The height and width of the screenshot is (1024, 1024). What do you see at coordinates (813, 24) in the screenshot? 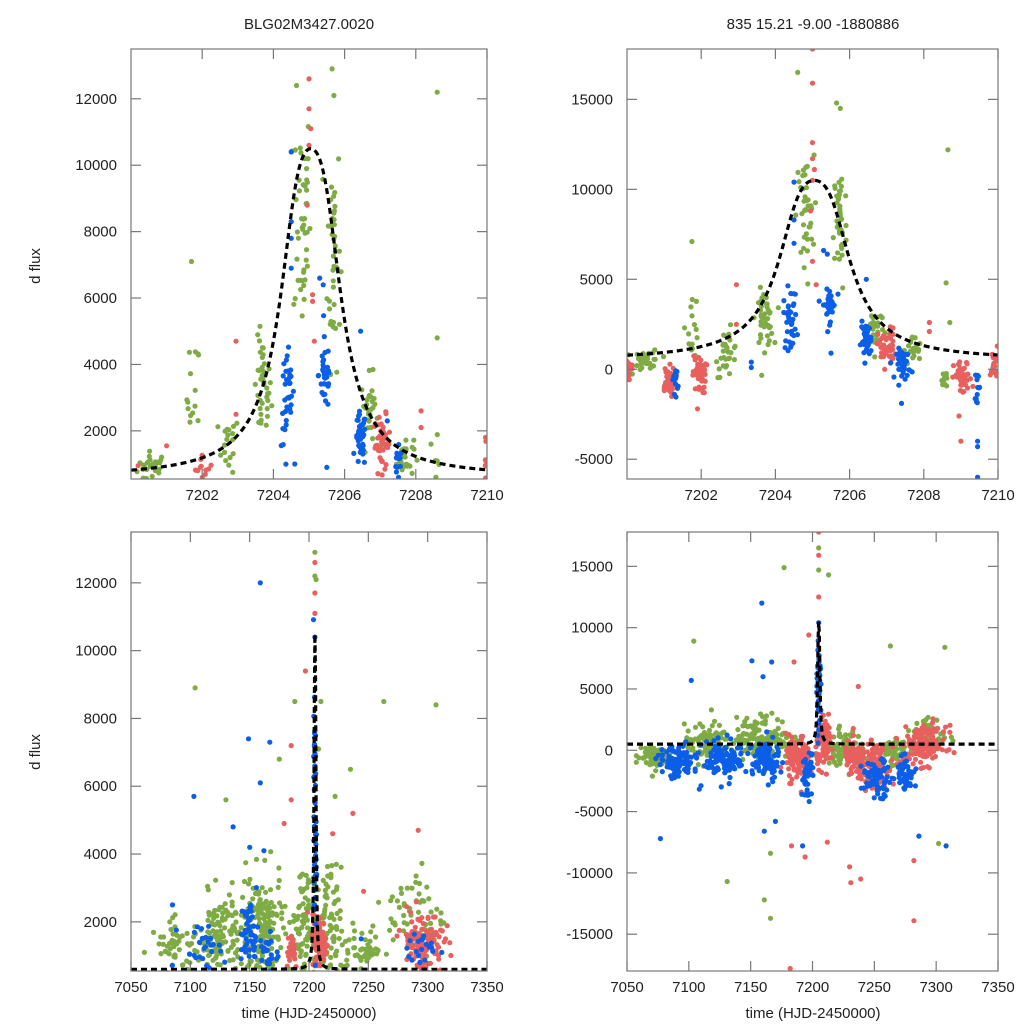
I see `title-right: 835 15.21 -9.00 -1880886` at bounding box center [813, 24].